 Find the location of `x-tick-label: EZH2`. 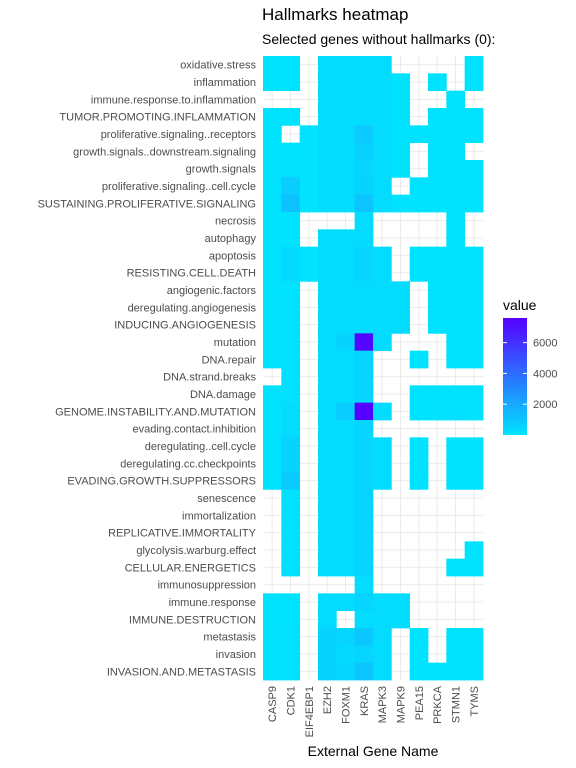

x-tick-label: EZH2 is located at coordinates (328, 700).